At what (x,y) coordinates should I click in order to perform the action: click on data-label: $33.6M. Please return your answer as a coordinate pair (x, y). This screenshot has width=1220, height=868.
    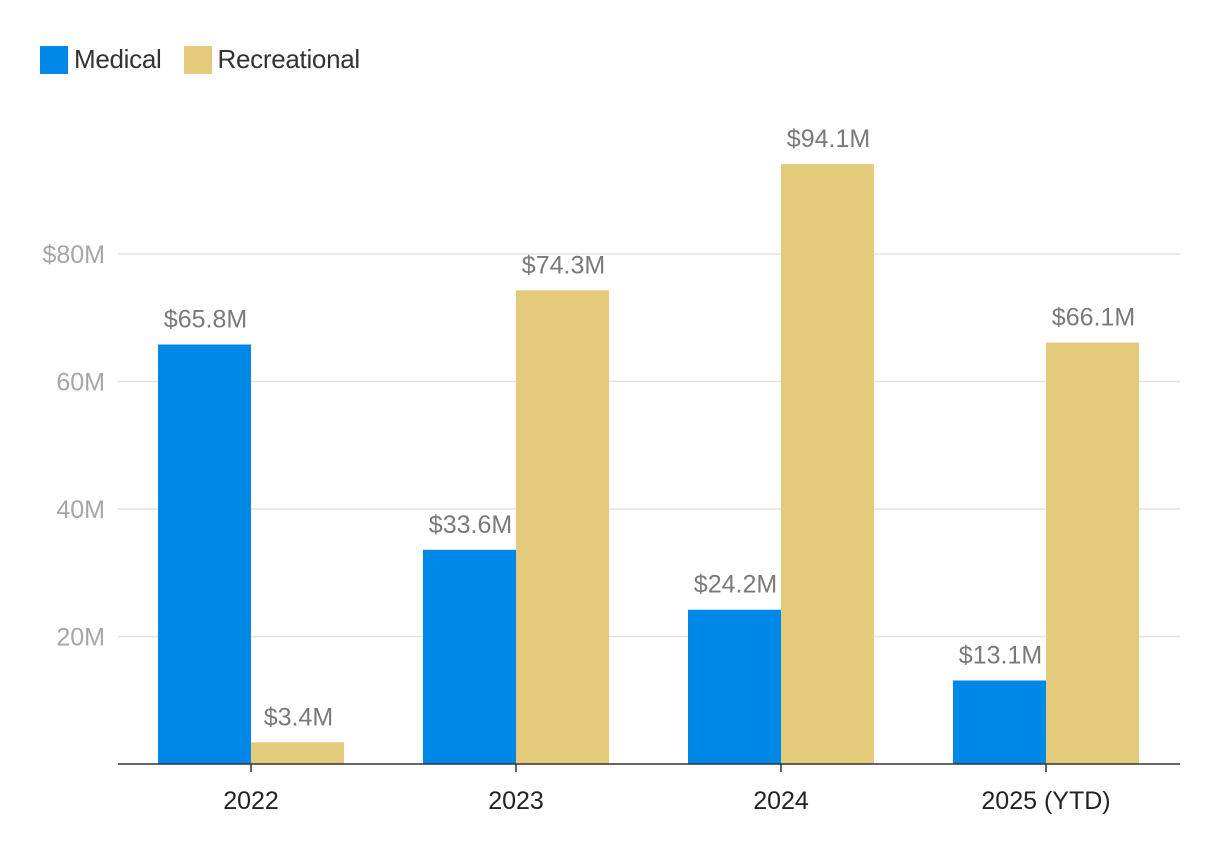
    Looking at the image, I should click on (470, 525).